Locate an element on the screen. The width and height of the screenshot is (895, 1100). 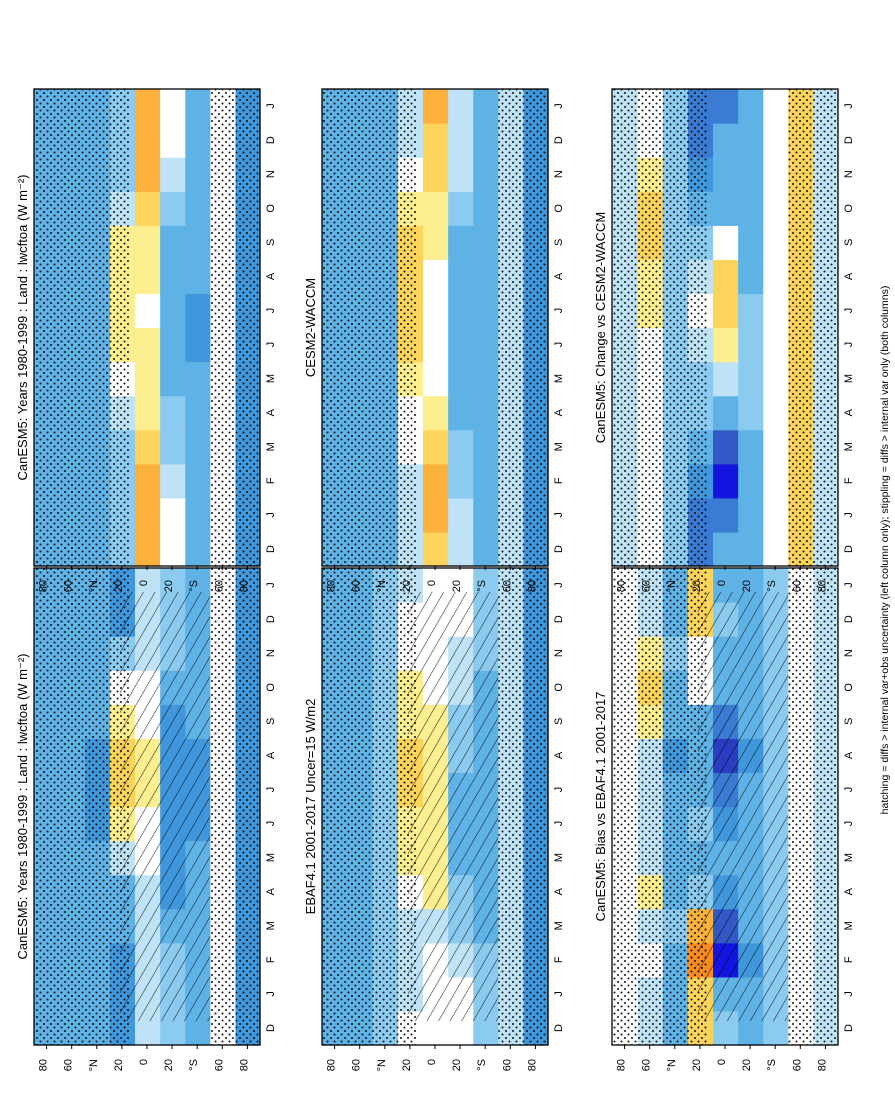
month-tick-label: A is located at coordinates (271, 276).